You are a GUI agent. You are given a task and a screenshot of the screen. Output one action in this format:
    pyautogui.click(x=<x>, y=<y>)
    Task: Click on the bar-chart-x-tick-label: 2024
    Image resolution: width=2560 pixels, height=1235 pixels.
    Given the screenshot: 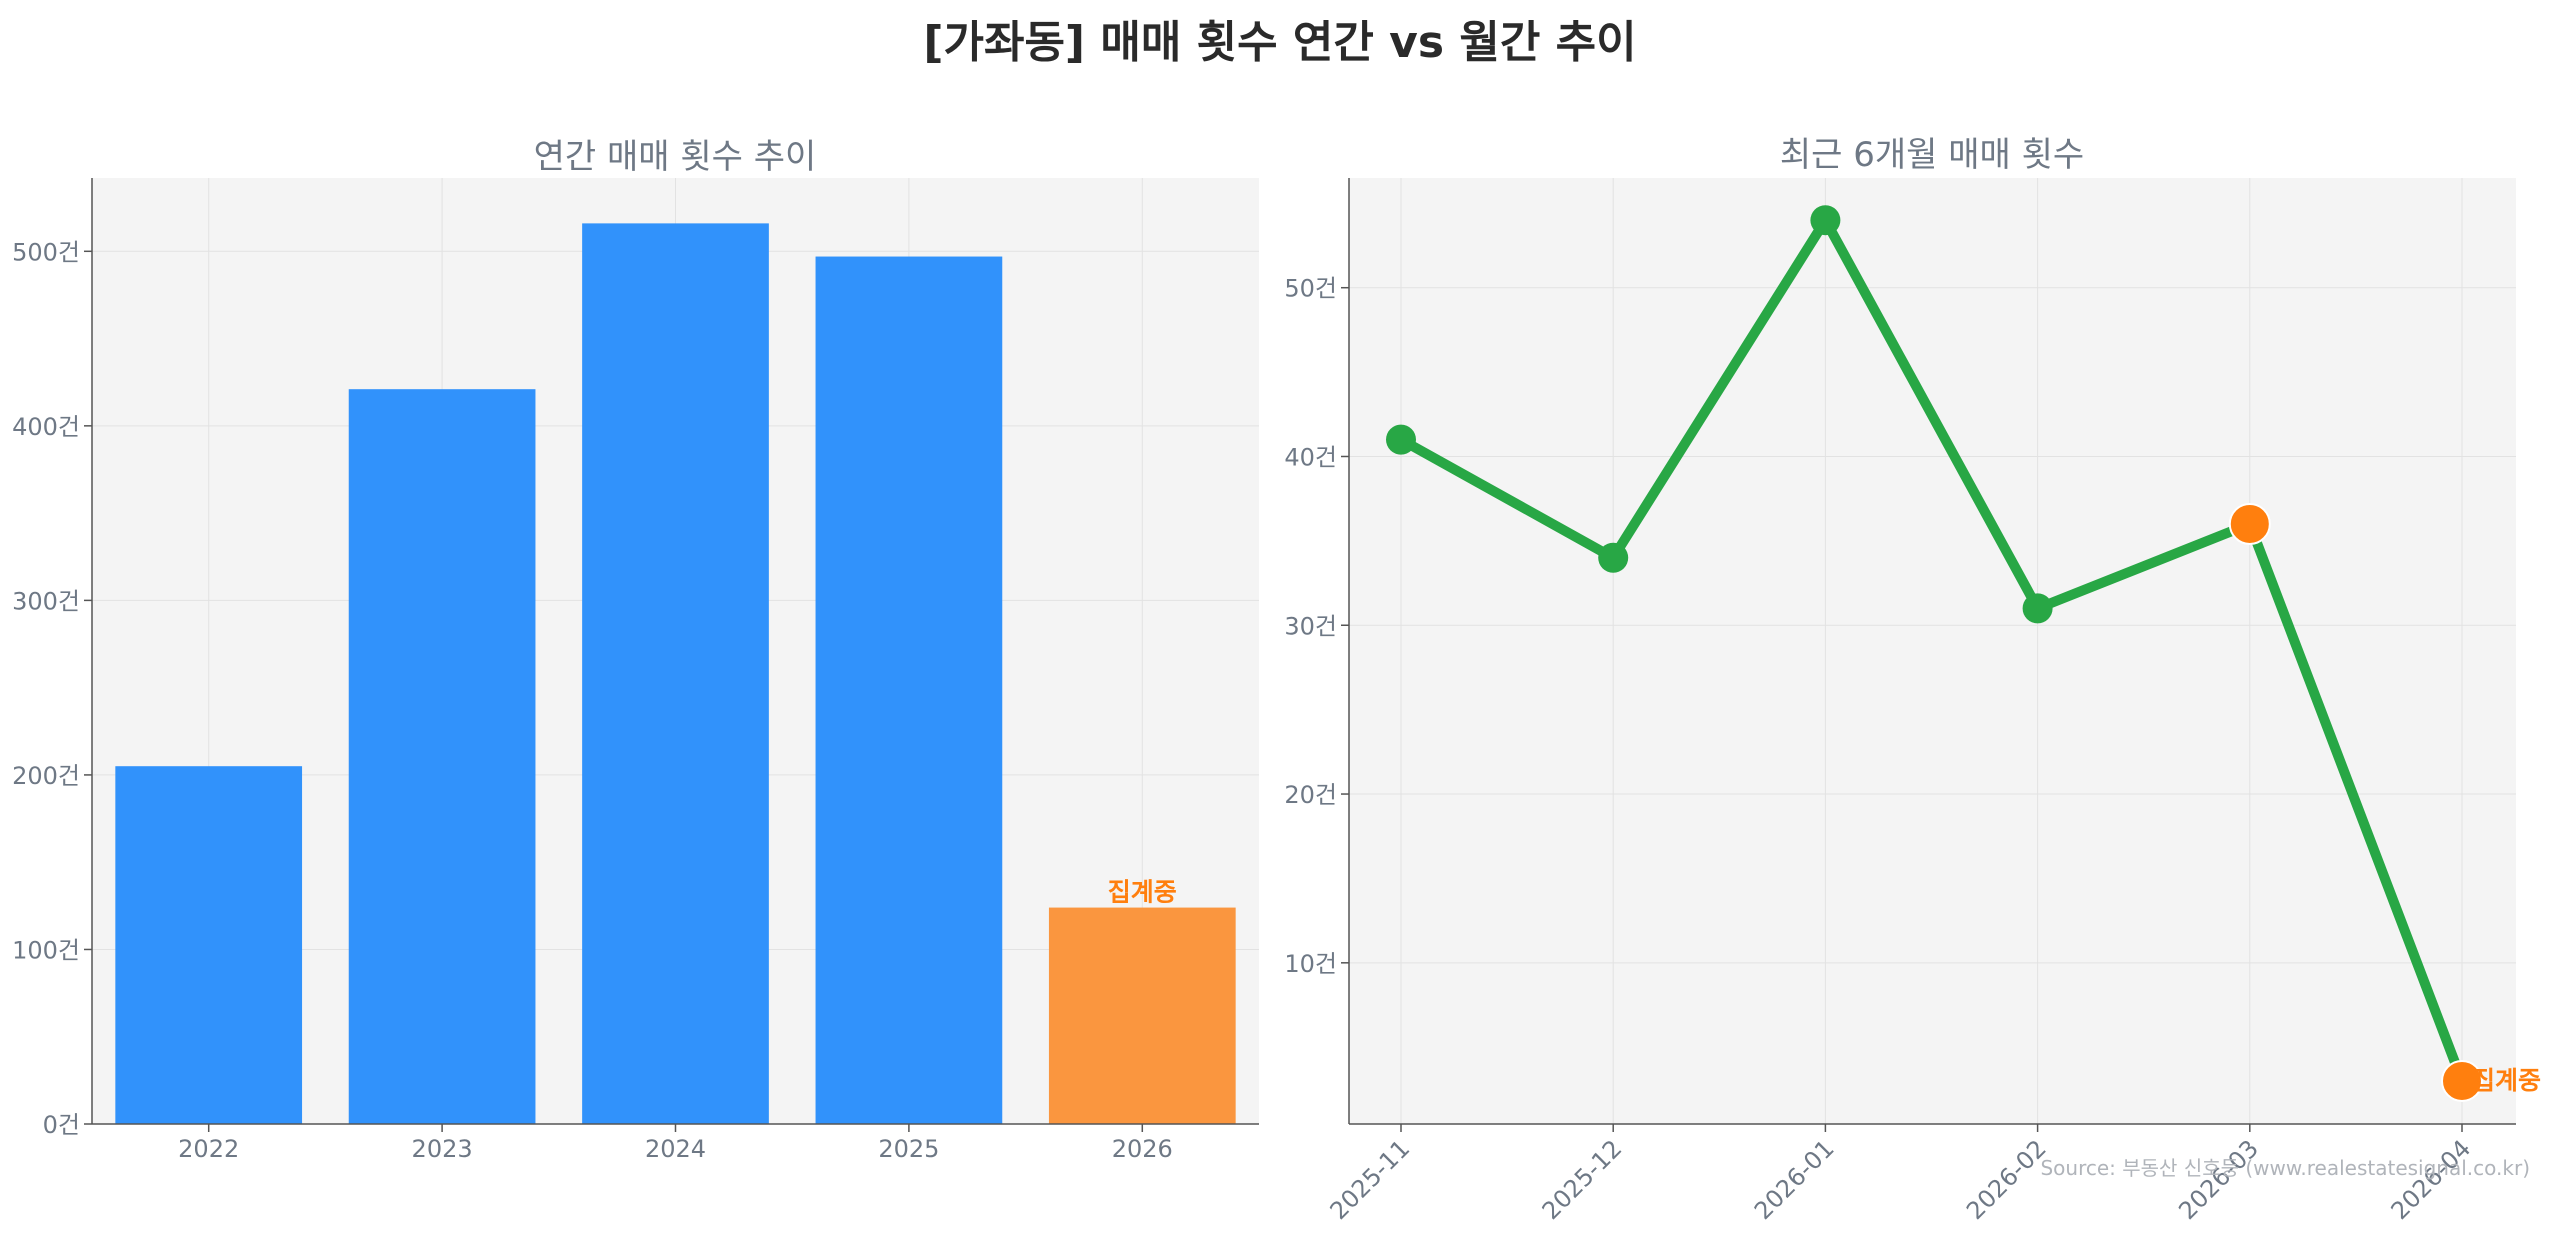 What is the action you would take?
    pyautogui.click(x=675, y=1149)
    